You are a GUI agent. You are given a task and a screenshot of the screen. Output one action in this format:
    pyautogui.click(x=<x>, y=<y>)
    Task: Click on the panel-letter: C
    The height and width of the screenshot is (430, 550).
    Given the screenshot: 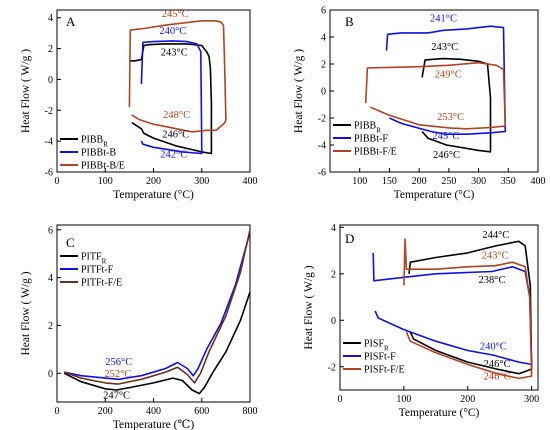 What is the action you would take?
    pyautogui.click(x=70, y=242)
    